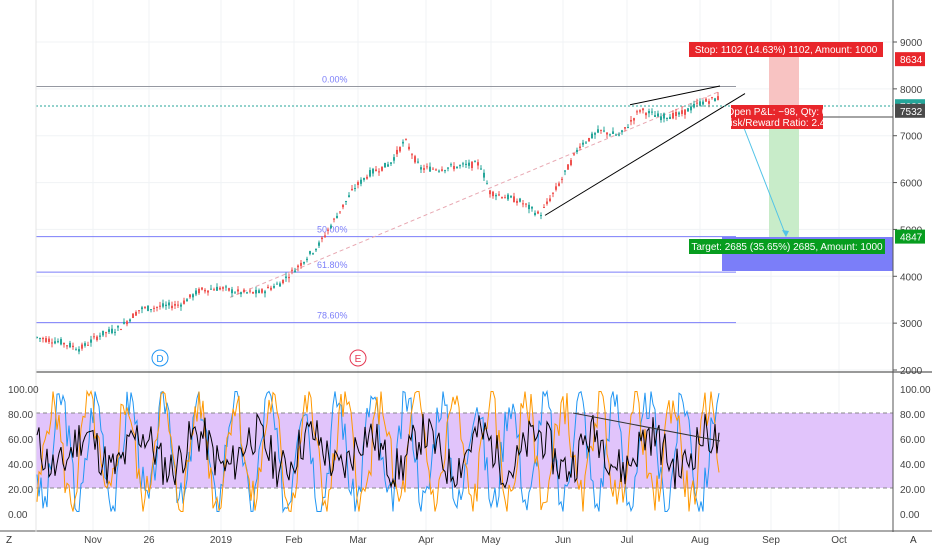  I want to click on pnl-line1: Open P&L: −98, Qty: 0, so click(777, 112).